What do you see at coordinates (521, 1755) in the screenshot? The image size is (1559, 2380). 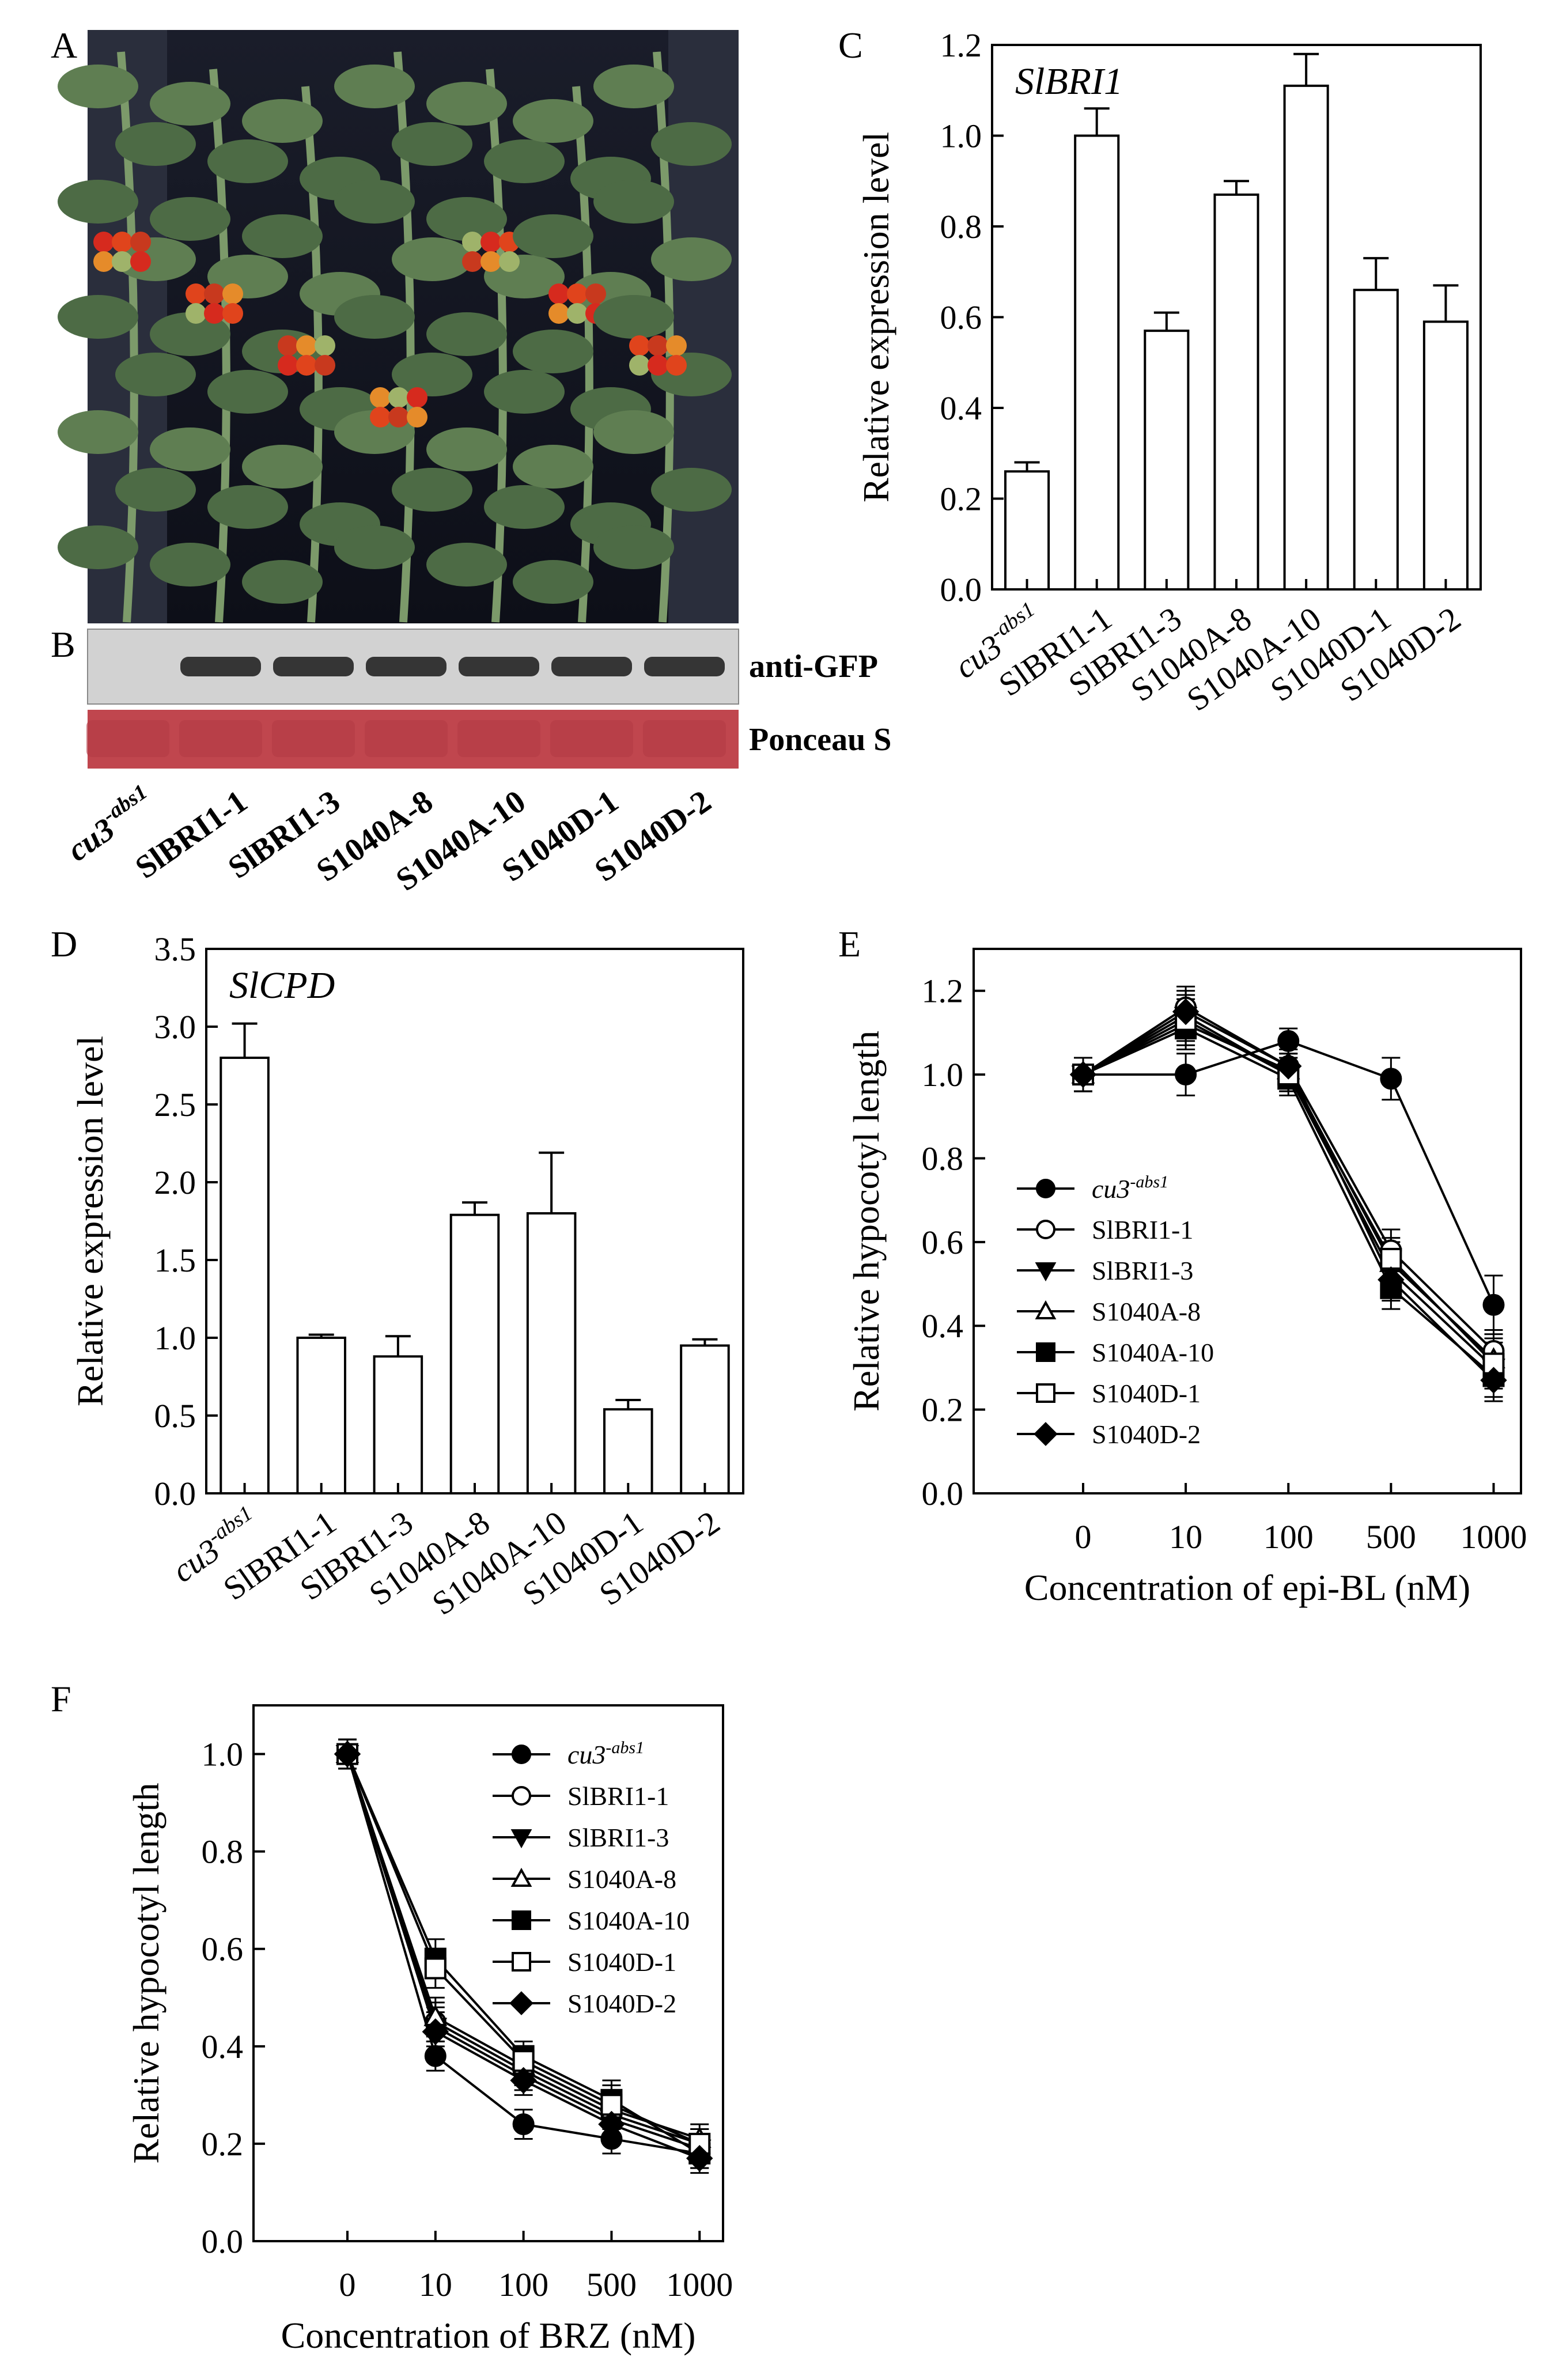 I see `legend-marker-cu3-abs1` at bounding box center [521, 1755].